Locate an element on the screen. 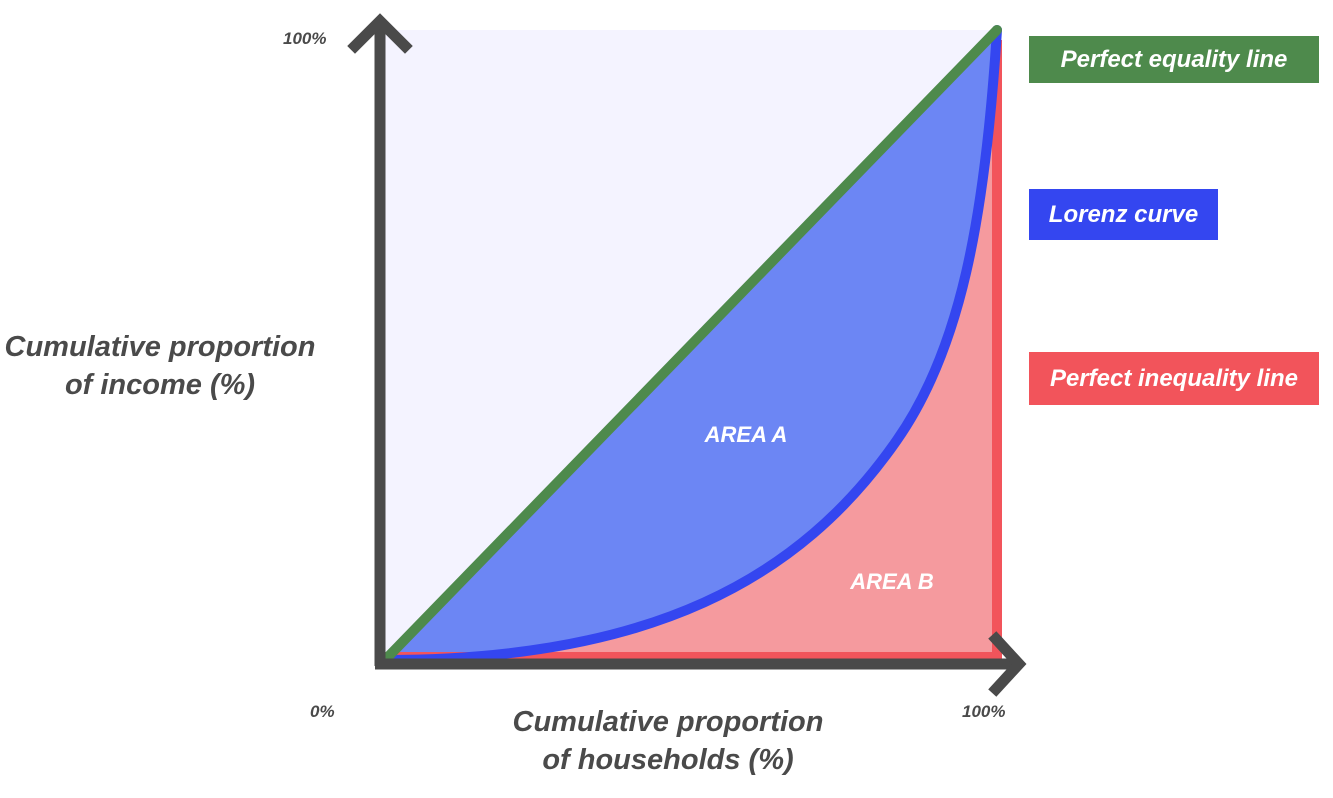  legend-lorenz-curve-label: Lorenz curve is located at coordinates (1123, 214).